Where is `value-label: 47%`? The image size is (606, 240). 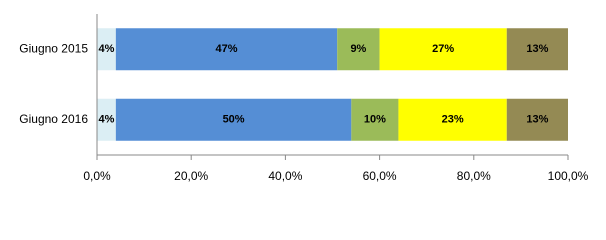 value-label: 47% is located at coordinates (227, 49).